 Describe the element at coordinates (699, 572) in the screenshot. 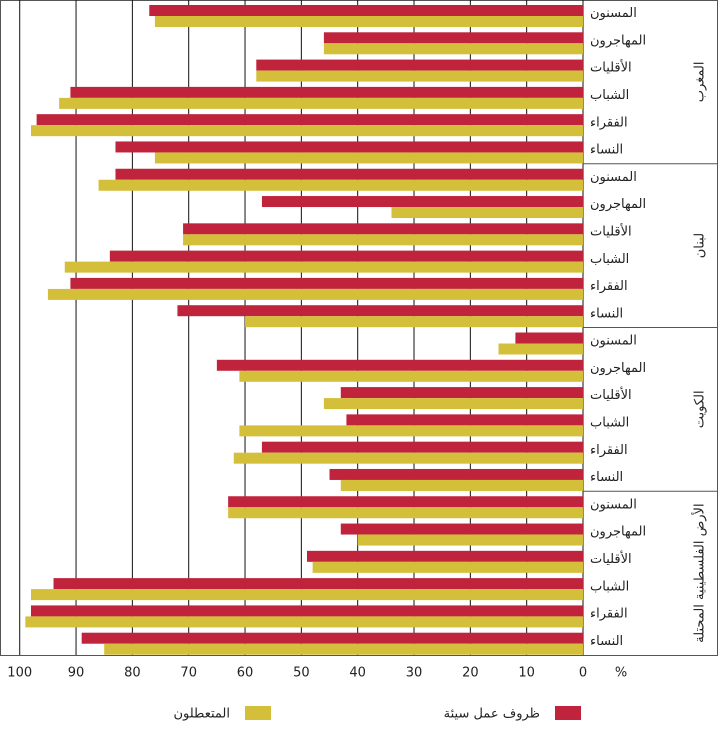

I see `group-label: الأرض الفلسطينية المحتلة` at that location.